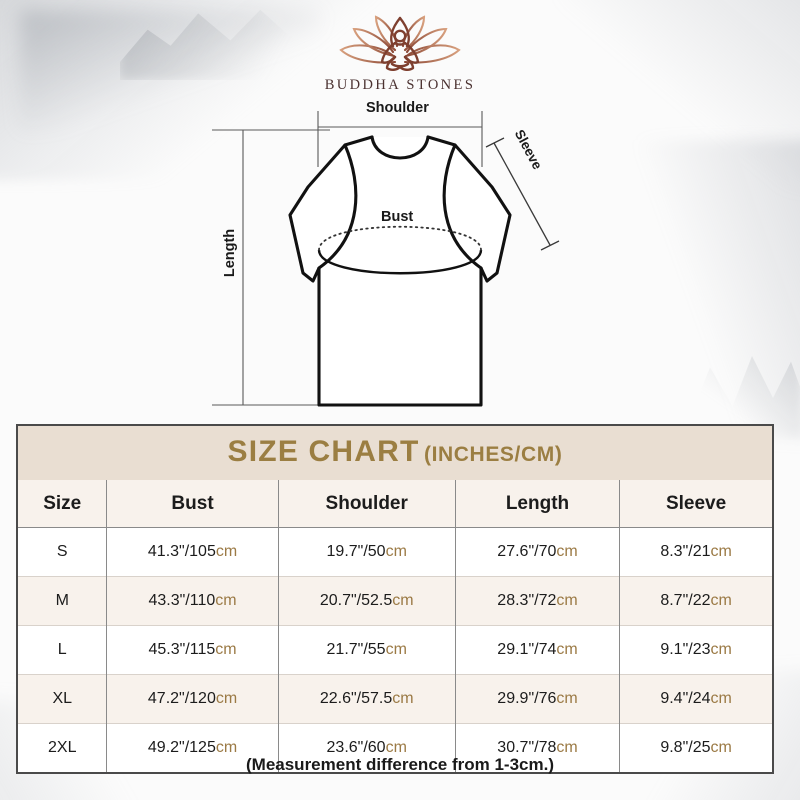 Image resolution: width=800 pixels, height=800 pixels. What do you see at coordinates (192, 650) in the screenshot?
I see `cell-bust: 45.3"/115cm` at bounding box center [192, 650].